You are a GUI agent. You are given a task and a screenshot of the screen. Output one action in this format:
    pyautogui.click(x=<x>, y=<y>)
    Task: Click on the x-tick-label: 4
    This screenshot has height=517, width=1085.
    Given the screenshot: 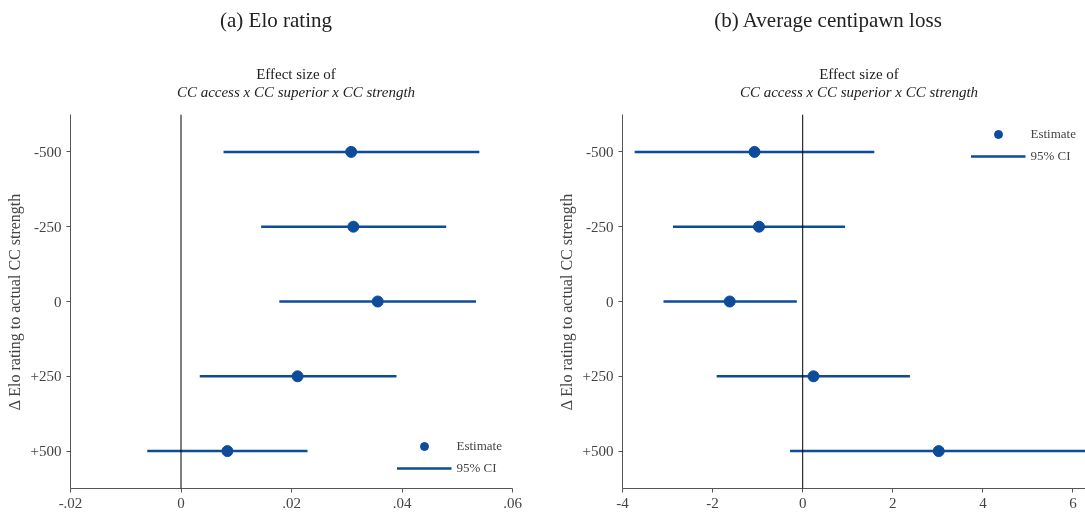 What is the action you would take?
    pyautogui.click(x=983, y=502)
    